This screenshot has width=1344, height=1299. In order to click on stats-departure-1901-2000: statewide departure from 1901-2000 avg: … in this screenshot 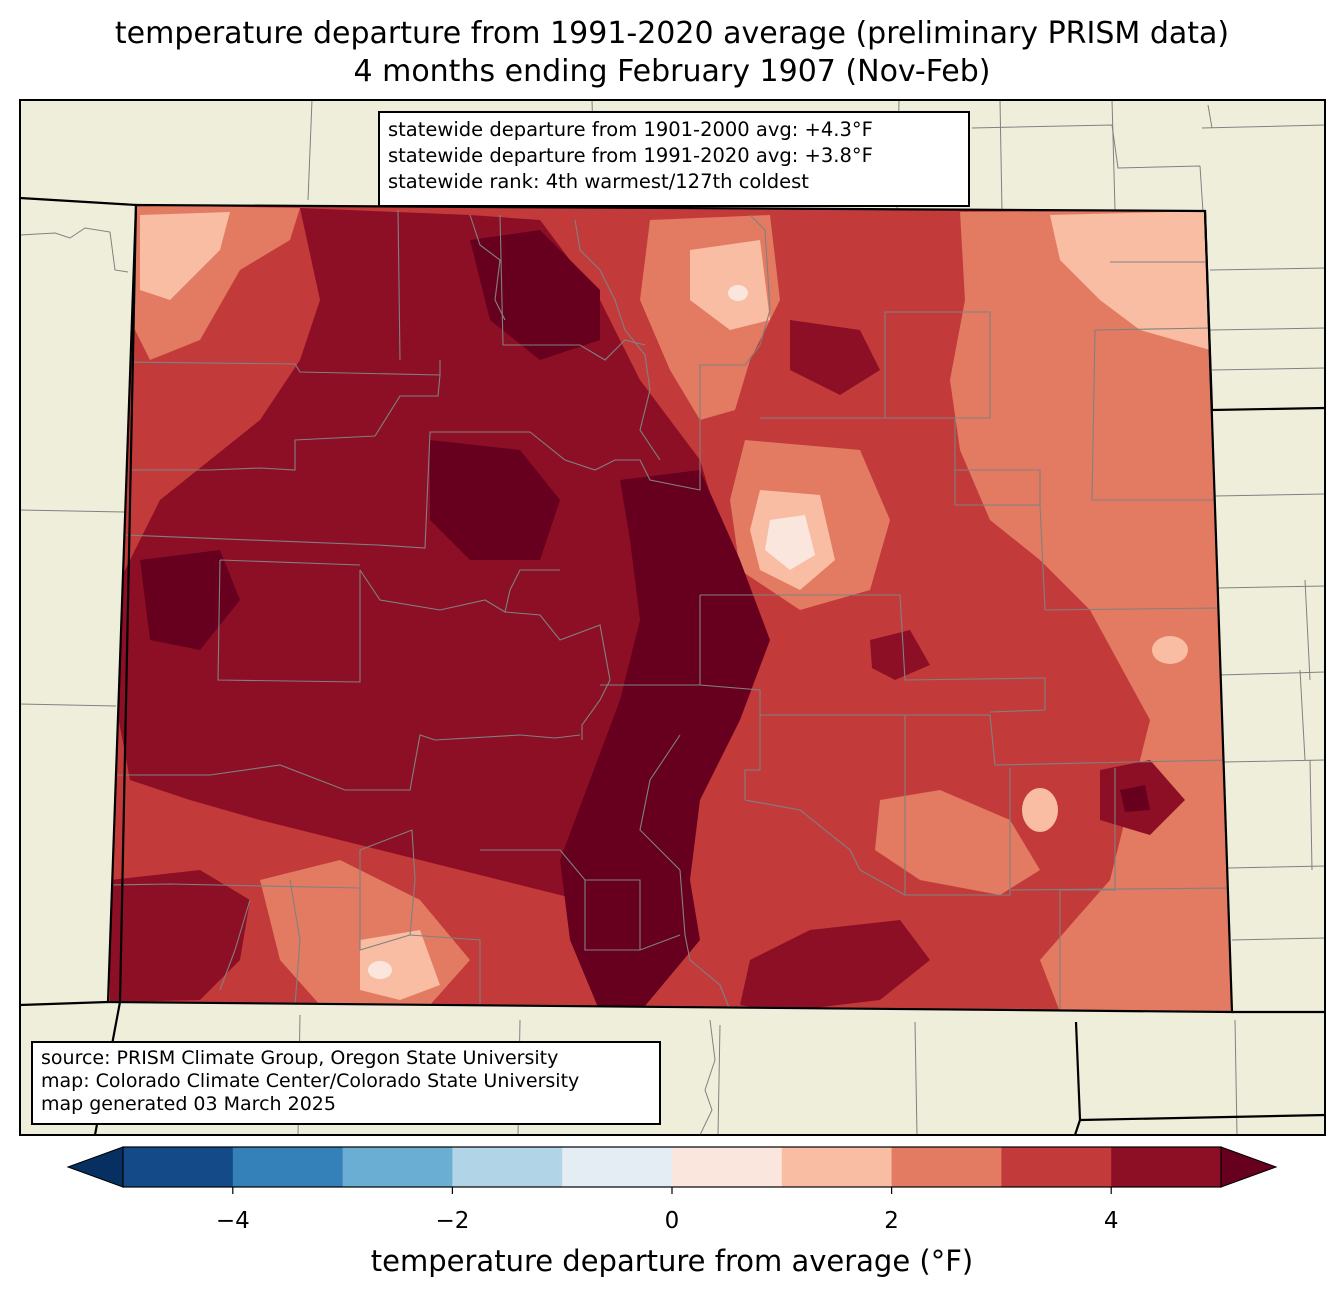, I will do `click(630, 129)`.